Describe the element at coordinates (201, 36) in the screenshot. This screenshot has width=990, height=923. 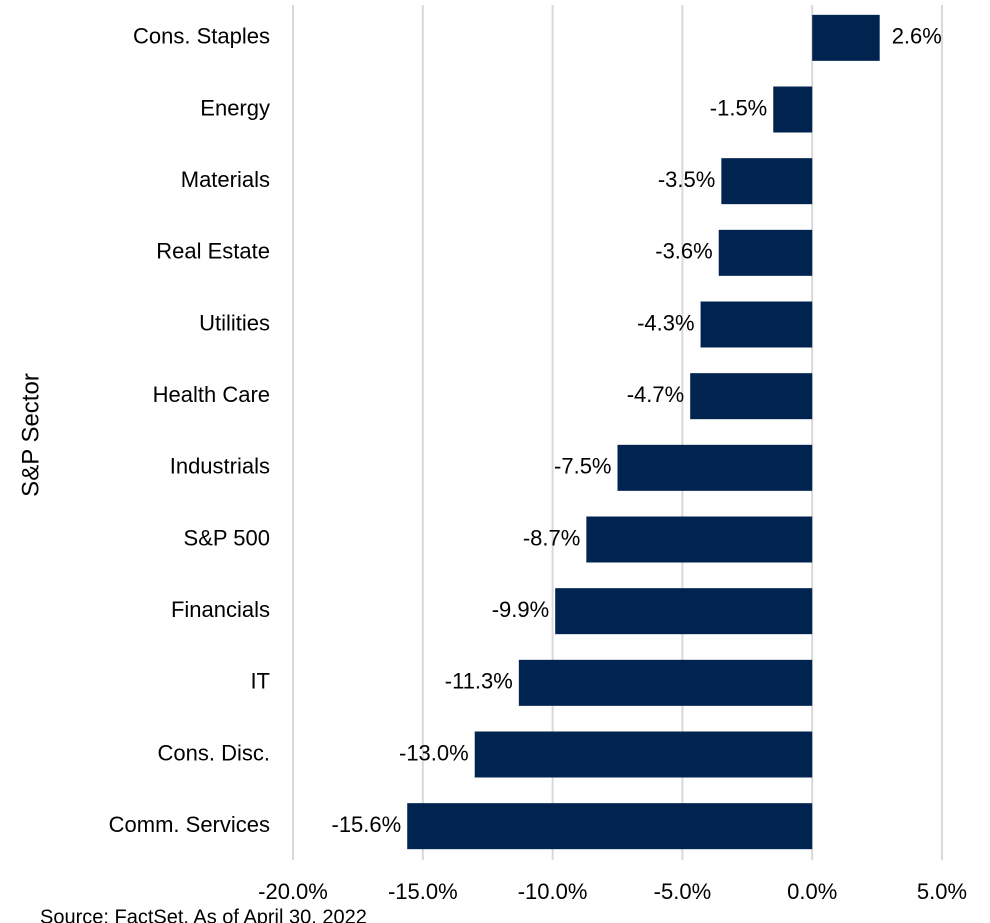
I see `y-tick-label: Cons. Staples` at that location.